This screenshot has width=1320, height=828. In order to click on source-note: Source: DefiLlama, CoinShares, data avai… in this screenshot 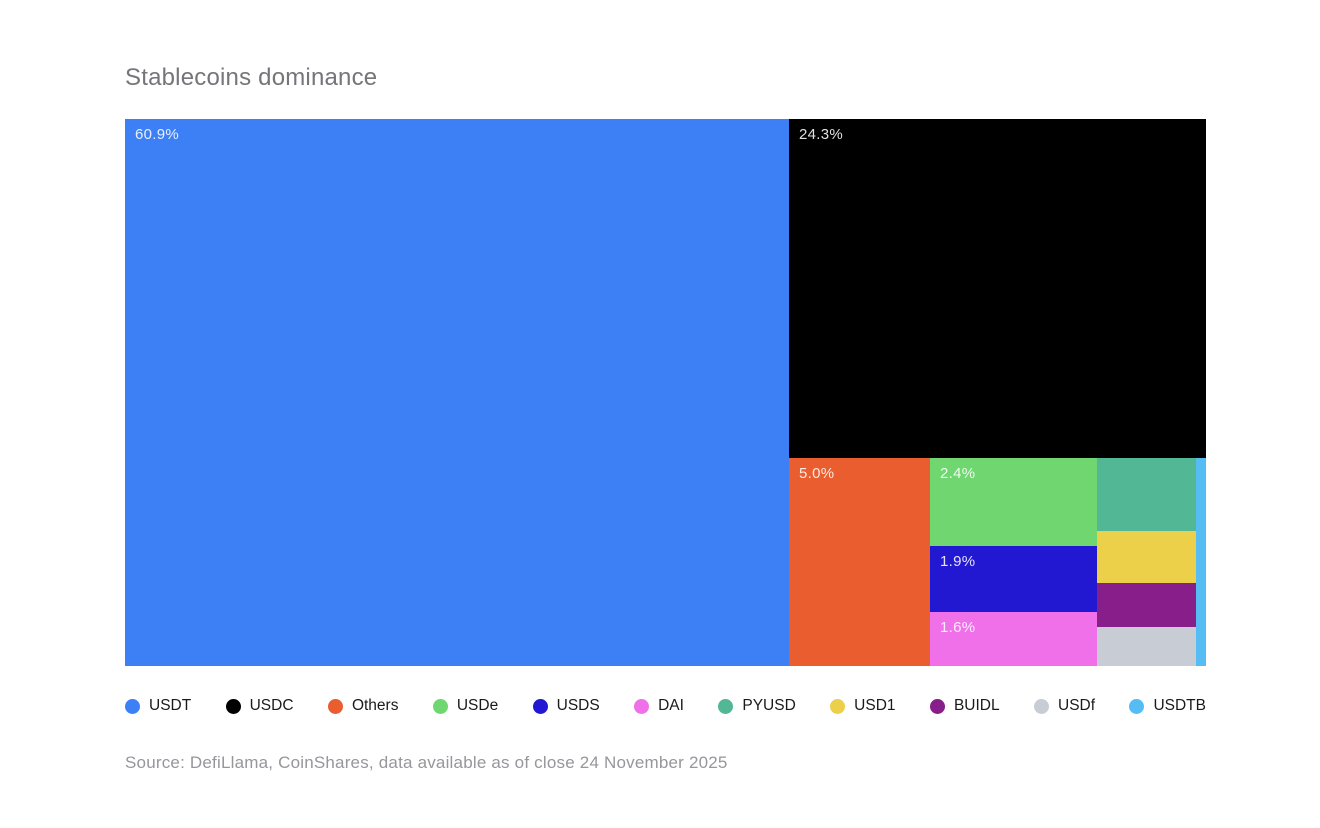, I will do `click(426, 762)`.